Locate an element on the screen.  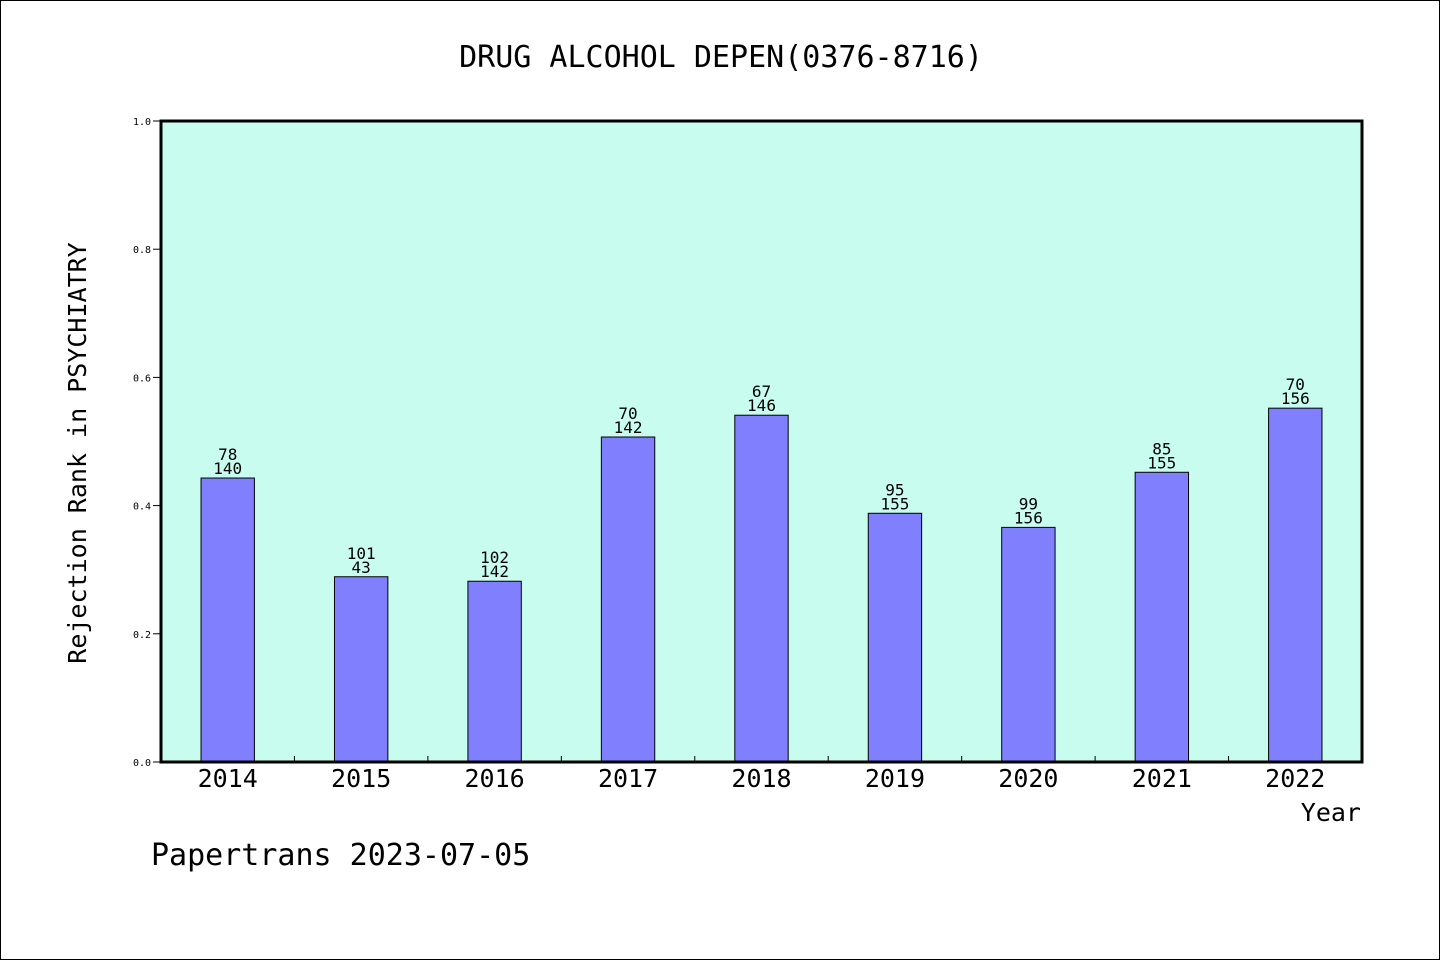
x-axis-ticks: 2014 2015 2016 2017 2018 2019 2020 2021 2022 is located at coordinates (761, 774).